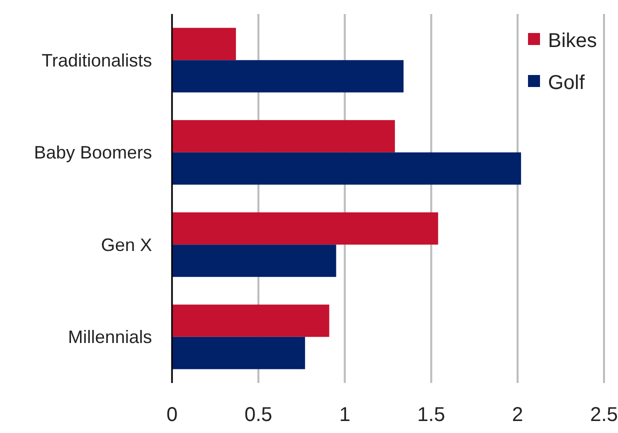 This screenshot has width=618, height=433. What do you see at coordinates (172, 415) in the screenshot?
I see `x-tick-label: 0` at bounding box center [172, 415].